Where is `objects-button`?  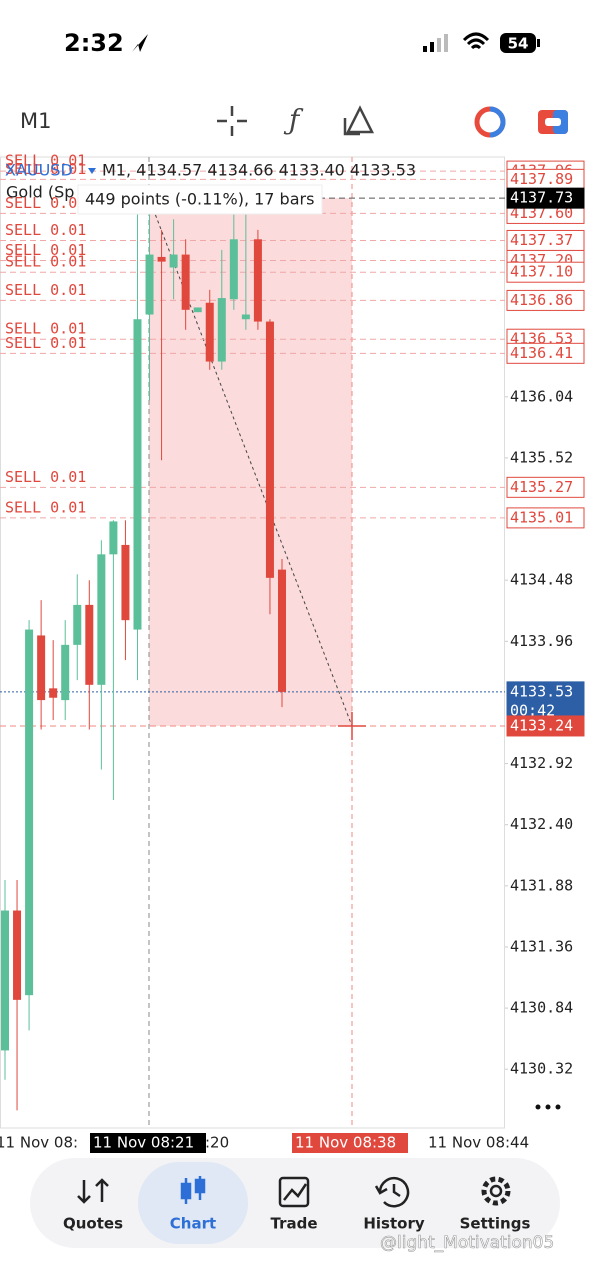
objects-button is located at coordinates (359, 120).